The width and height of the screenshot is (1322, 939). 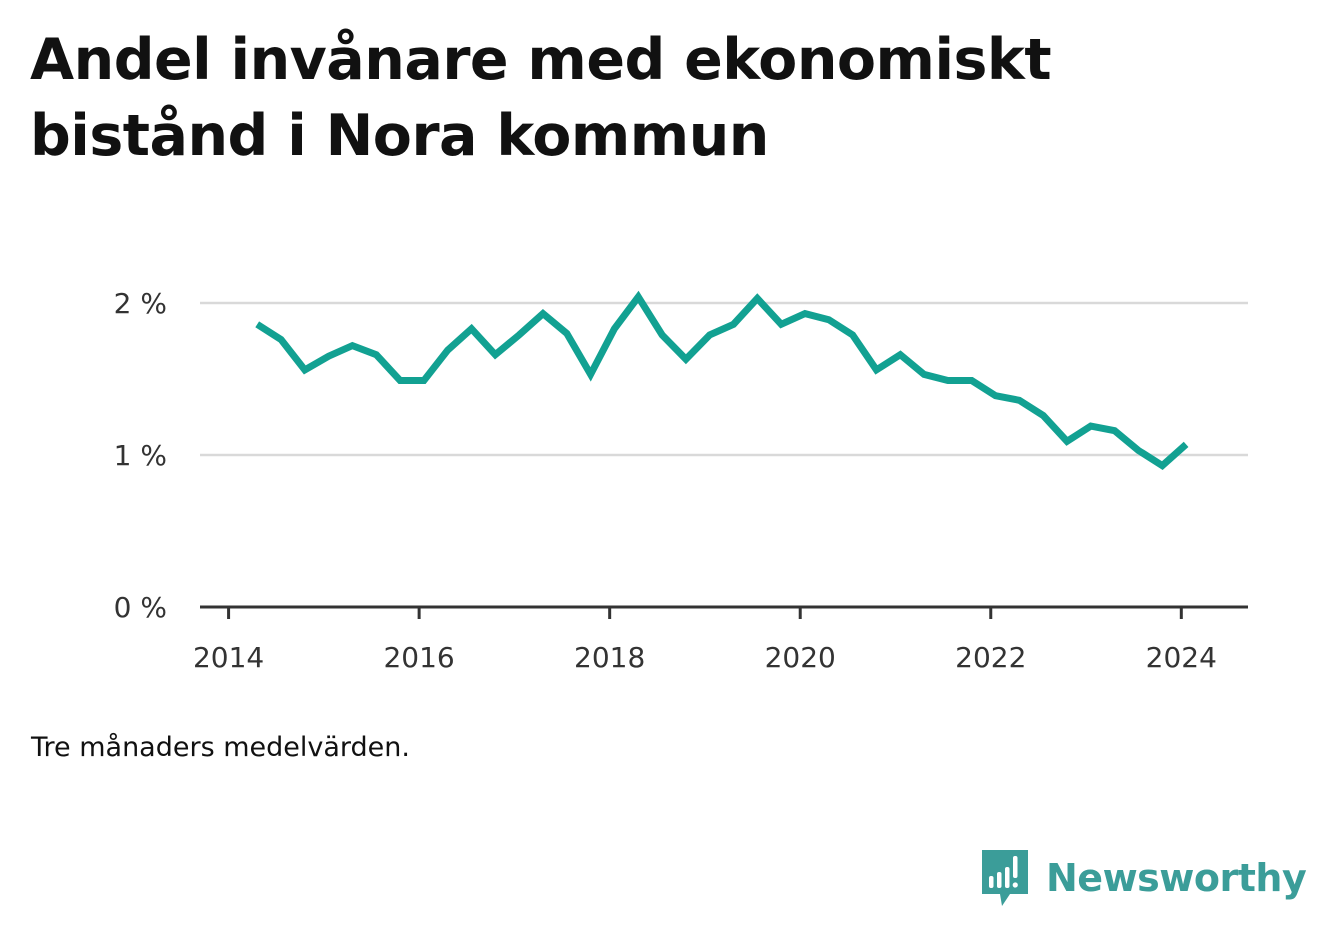 I want to click on brand: Newsworthy, so click(x=1143, y=878).